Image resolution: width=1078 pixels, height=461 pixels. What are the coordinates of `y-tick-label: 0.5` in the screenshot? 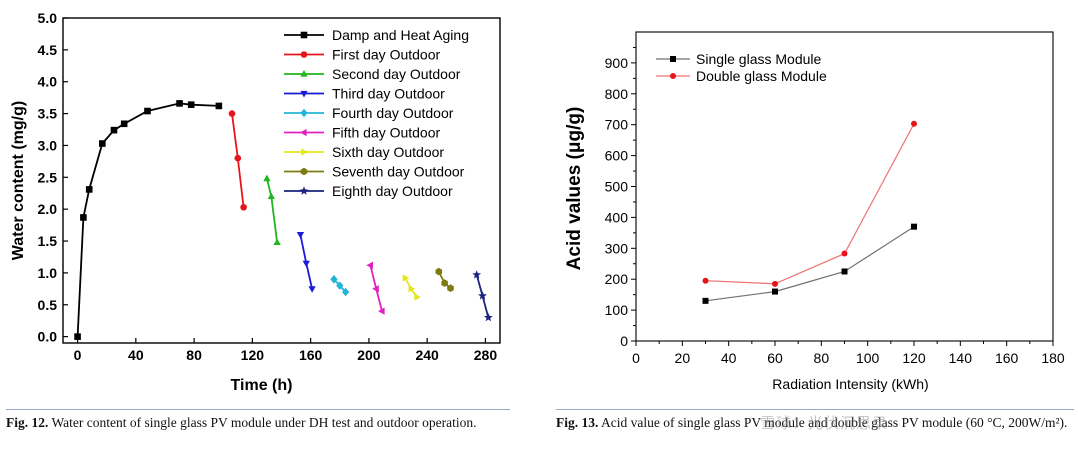 It's located at (48, 305).